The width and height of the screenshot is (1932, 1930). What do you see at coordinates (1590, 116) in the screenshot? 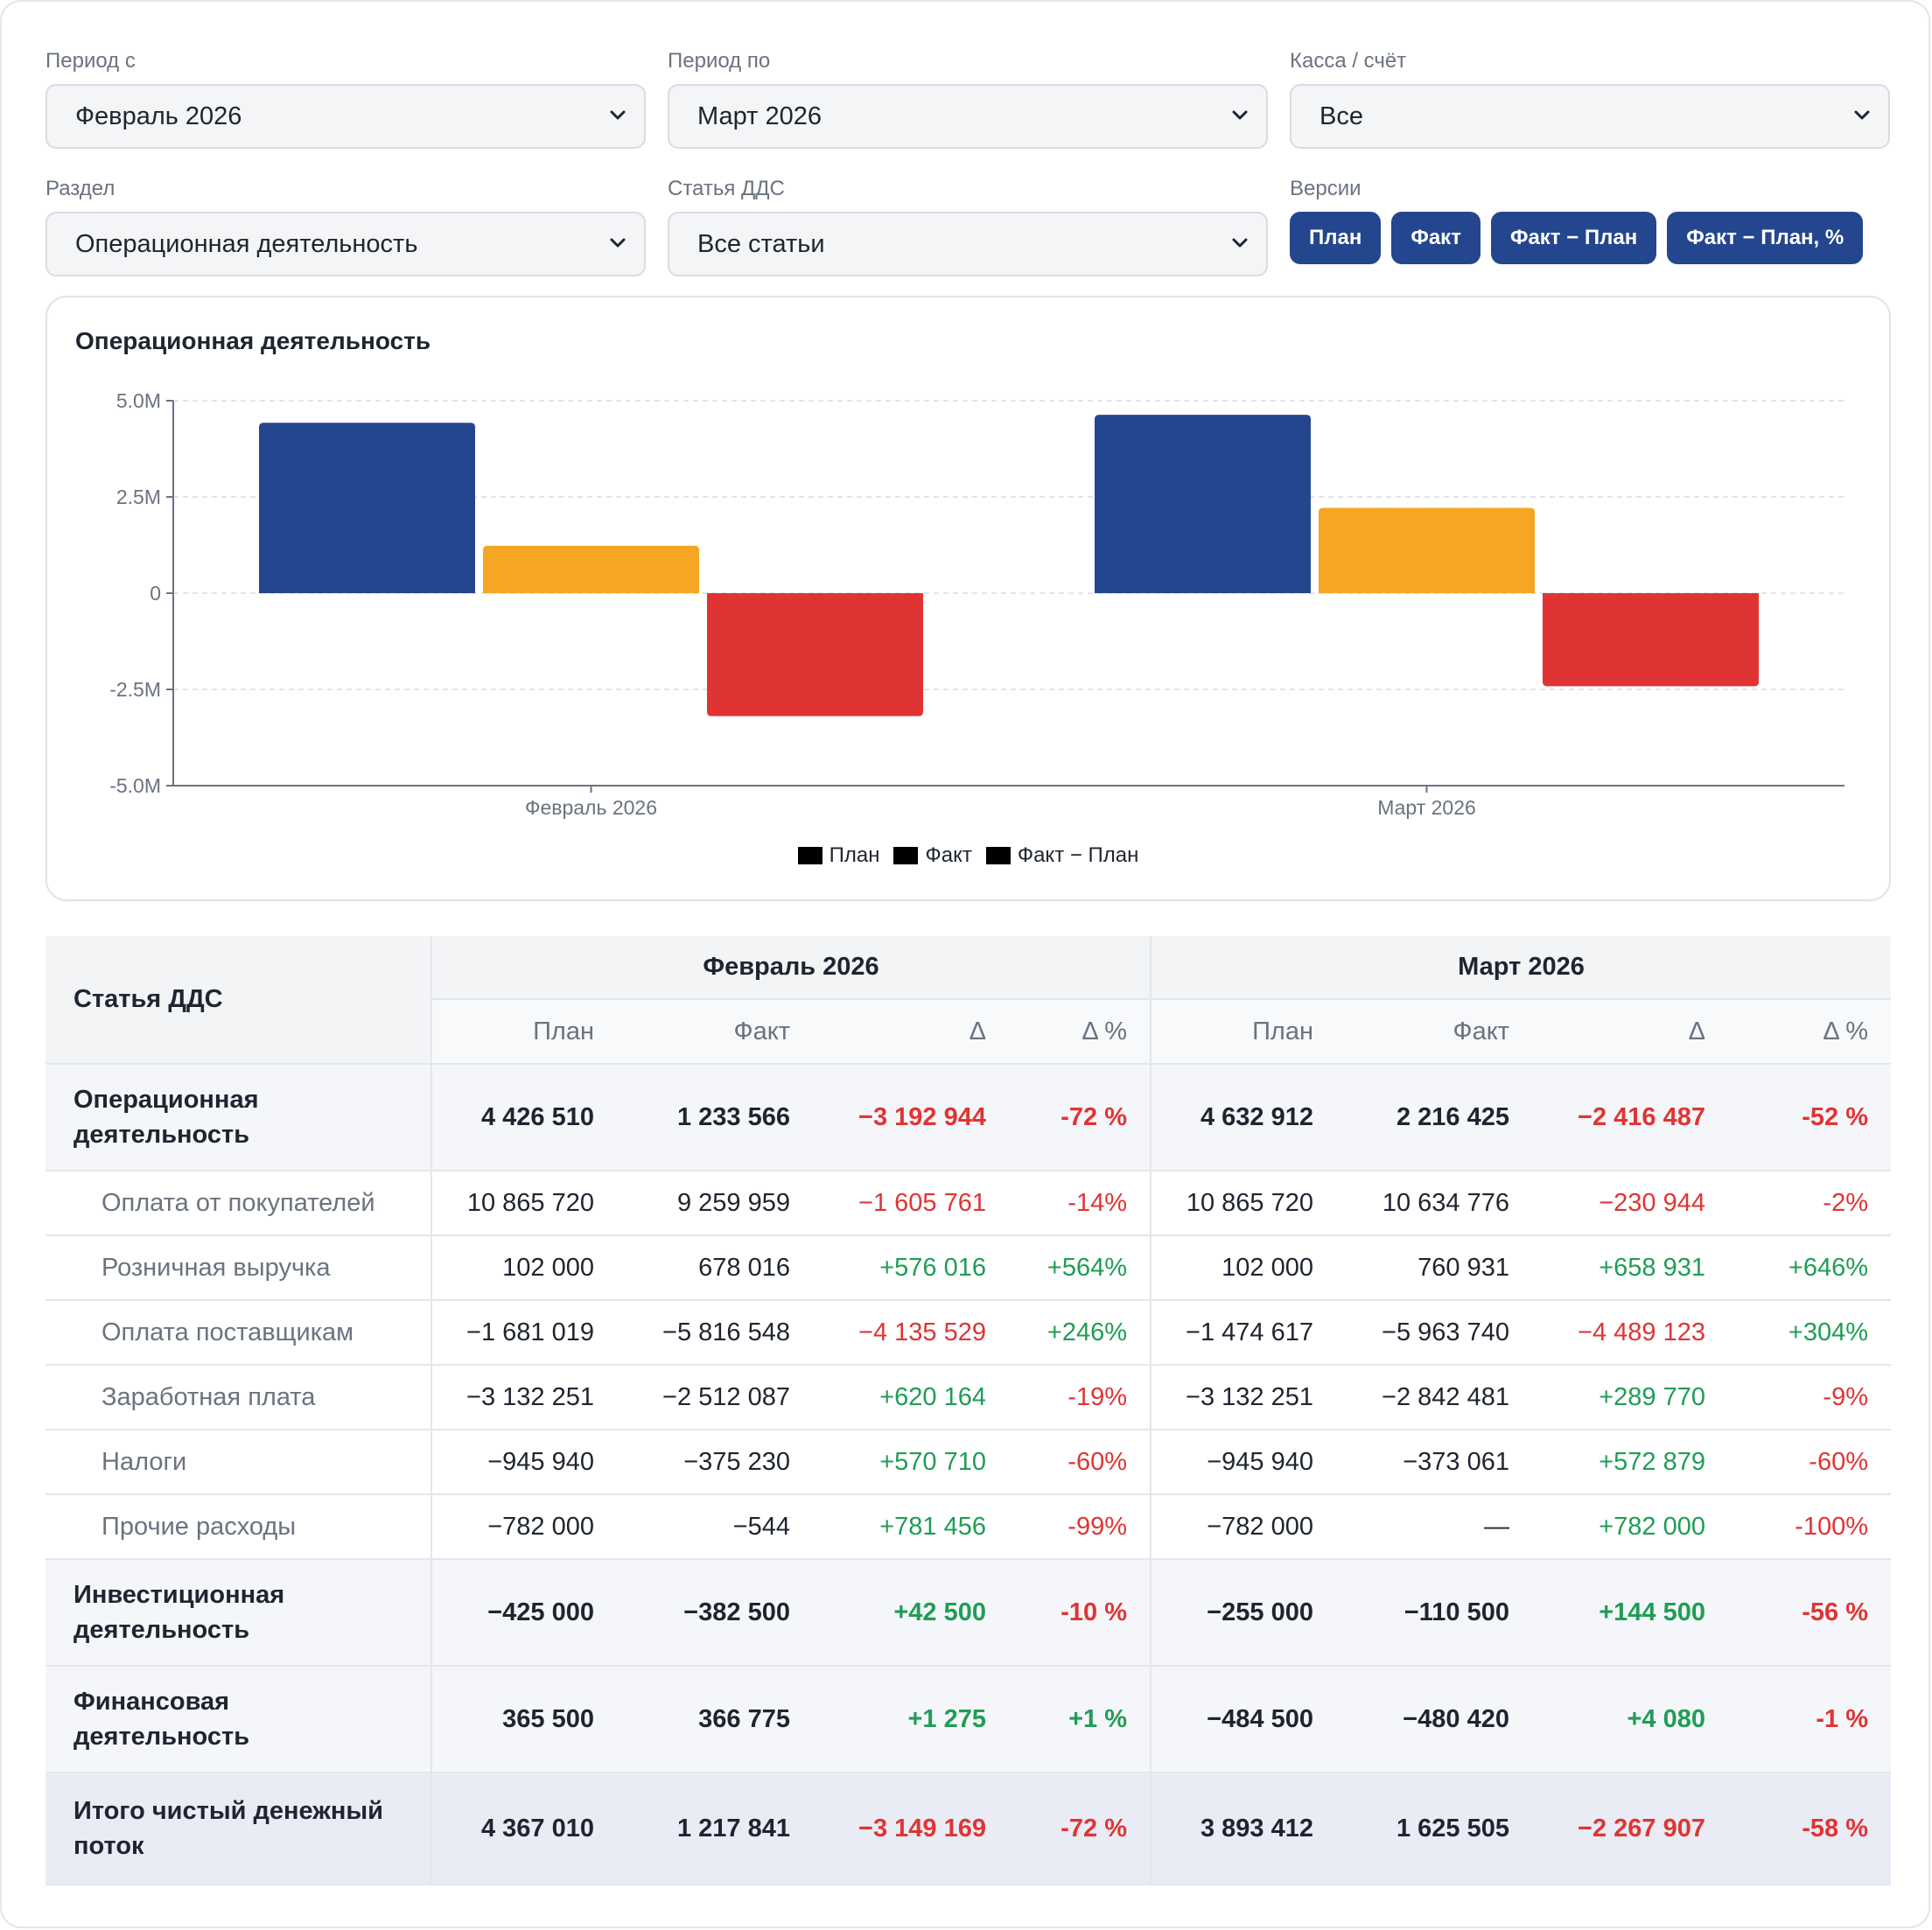
I see `account-select: Все` at bounding box center [1590, 116].